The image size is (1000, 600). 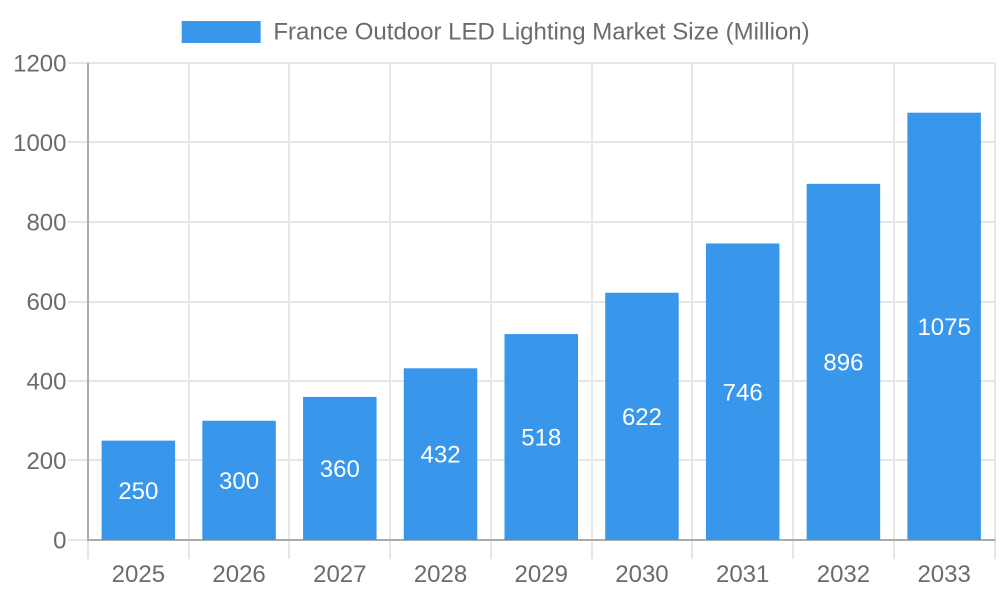 I want to click on svg-text: 2028, so click(x=440, y=574).